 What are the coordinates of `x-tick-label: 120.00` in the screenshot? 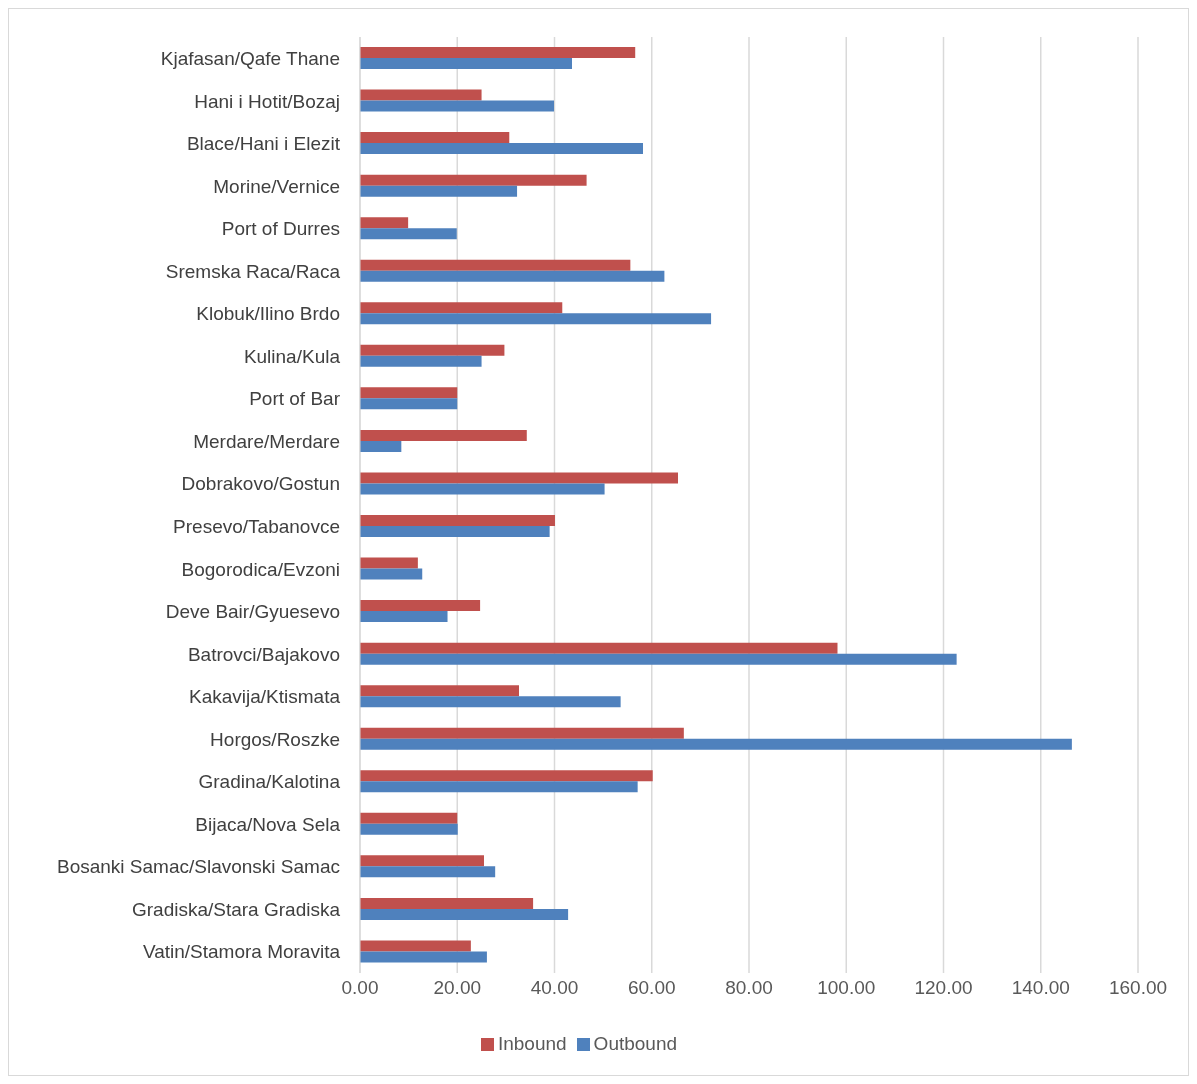 It's located at (943, 988).